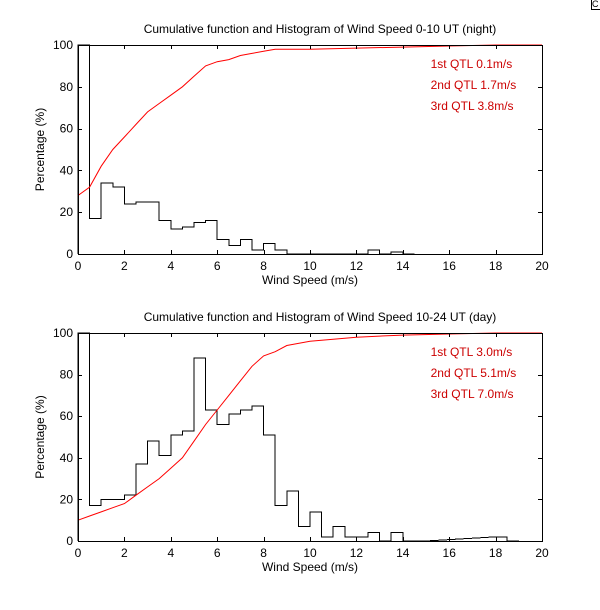 The image size is (600, 610). I want to click on quantile-annotation: 3rd QTL 7.0m/s, so click(472, 394).